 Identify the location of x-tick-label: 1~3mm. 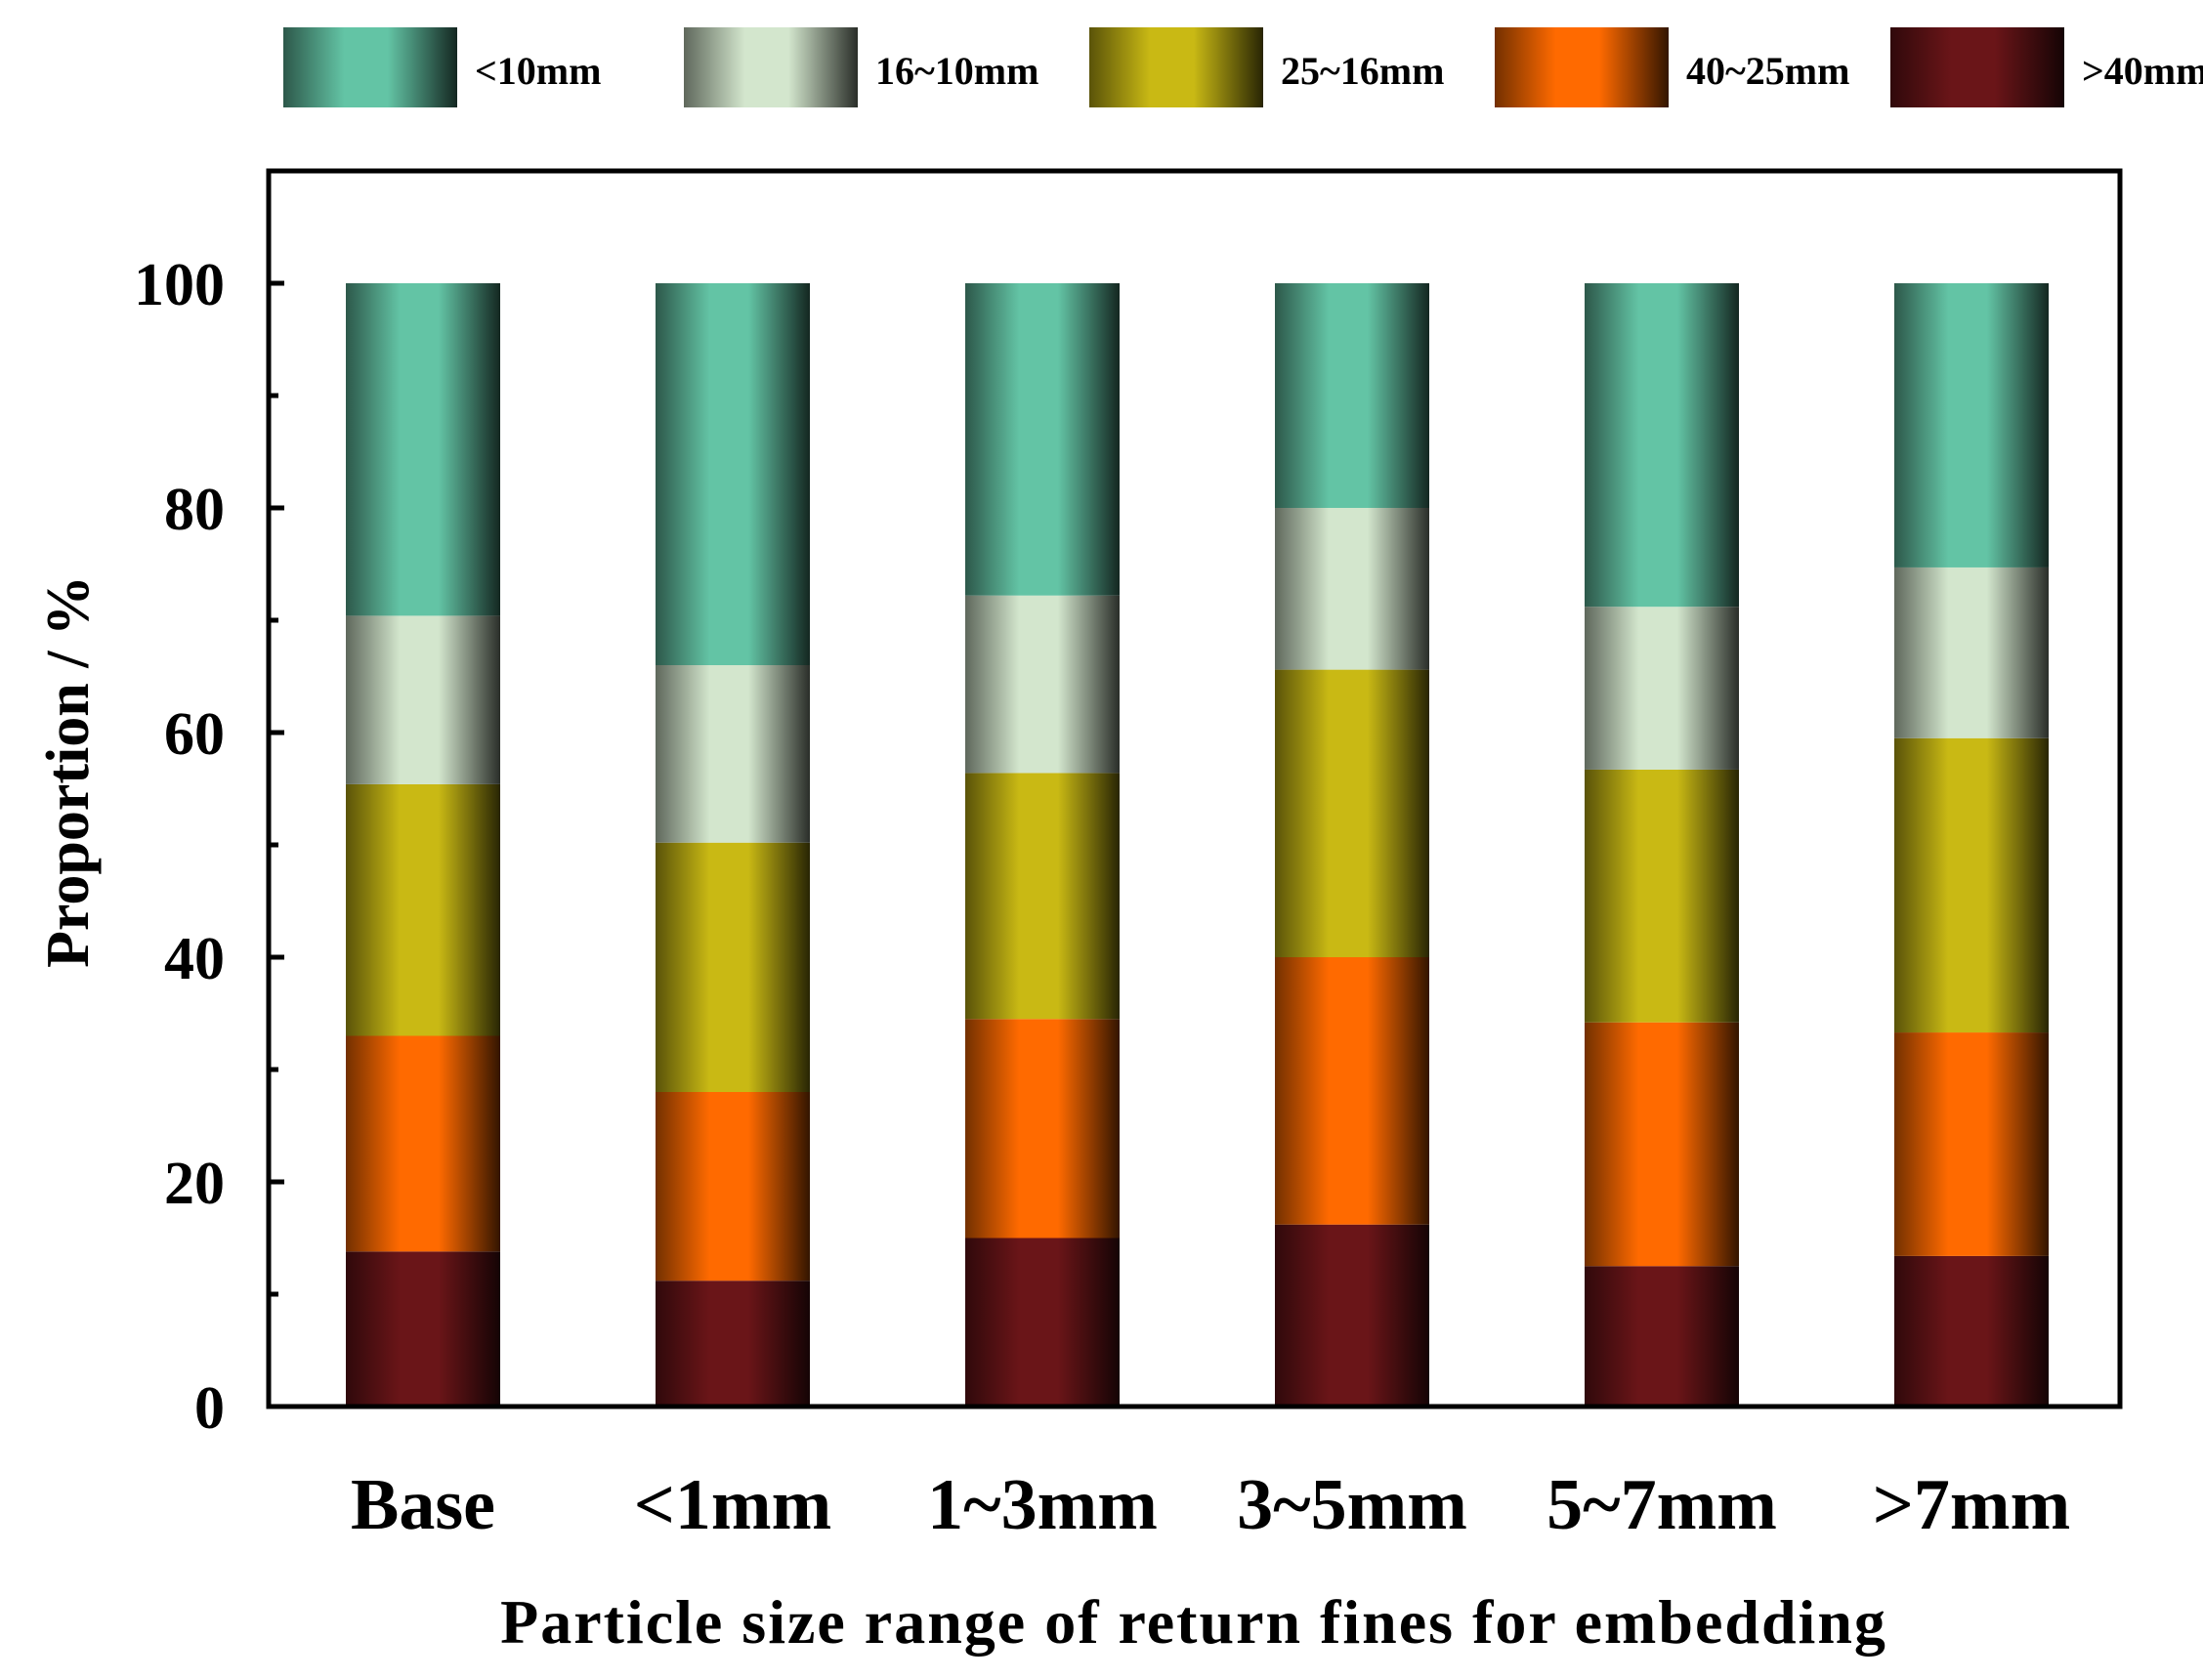
(1042, 1505).